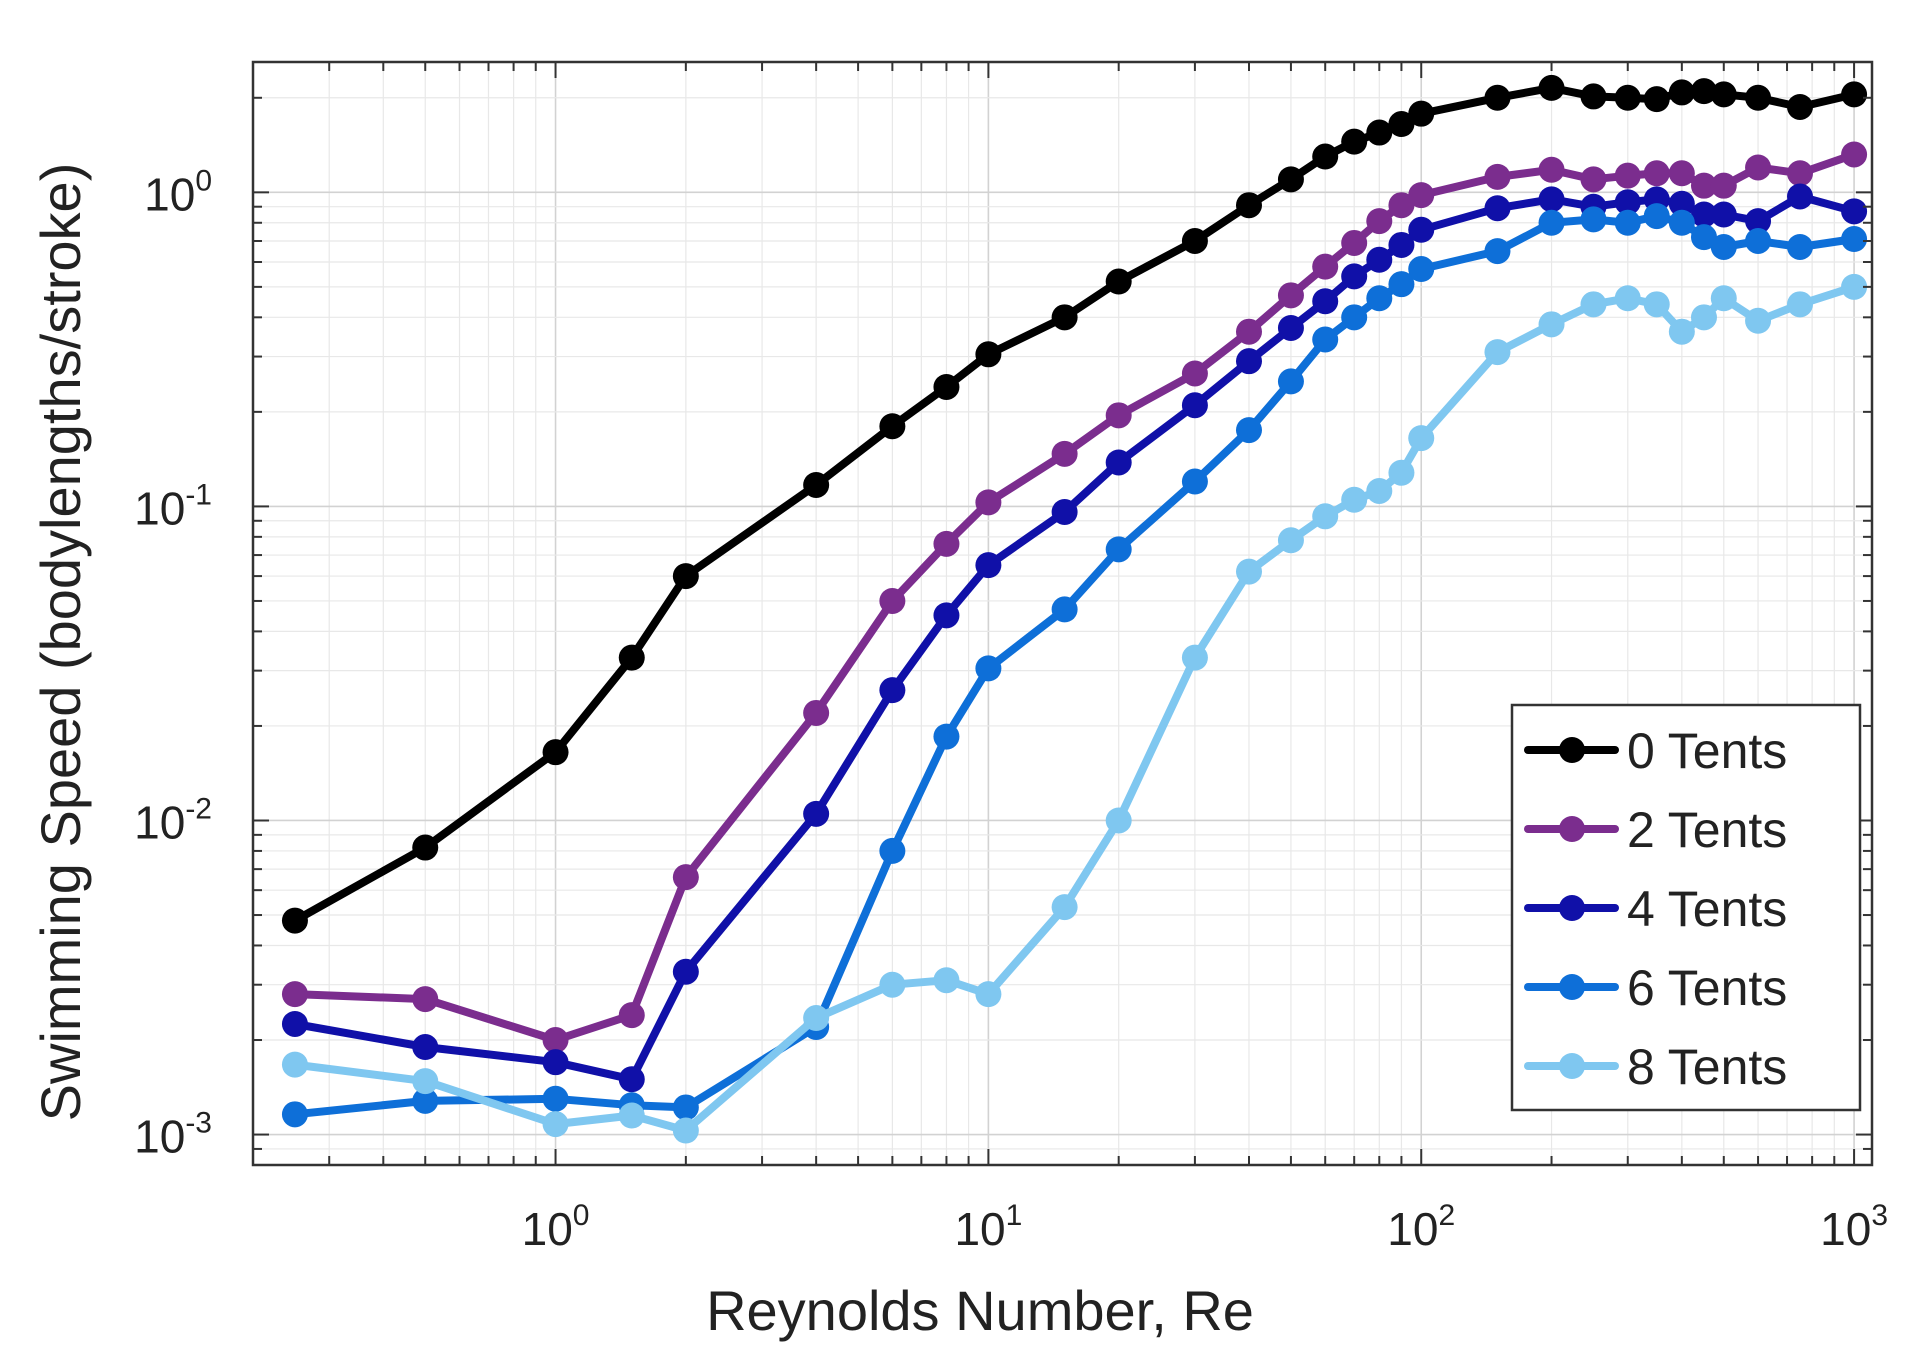  I want to click on legend-item: 6 Tents, so click(1655, 988).